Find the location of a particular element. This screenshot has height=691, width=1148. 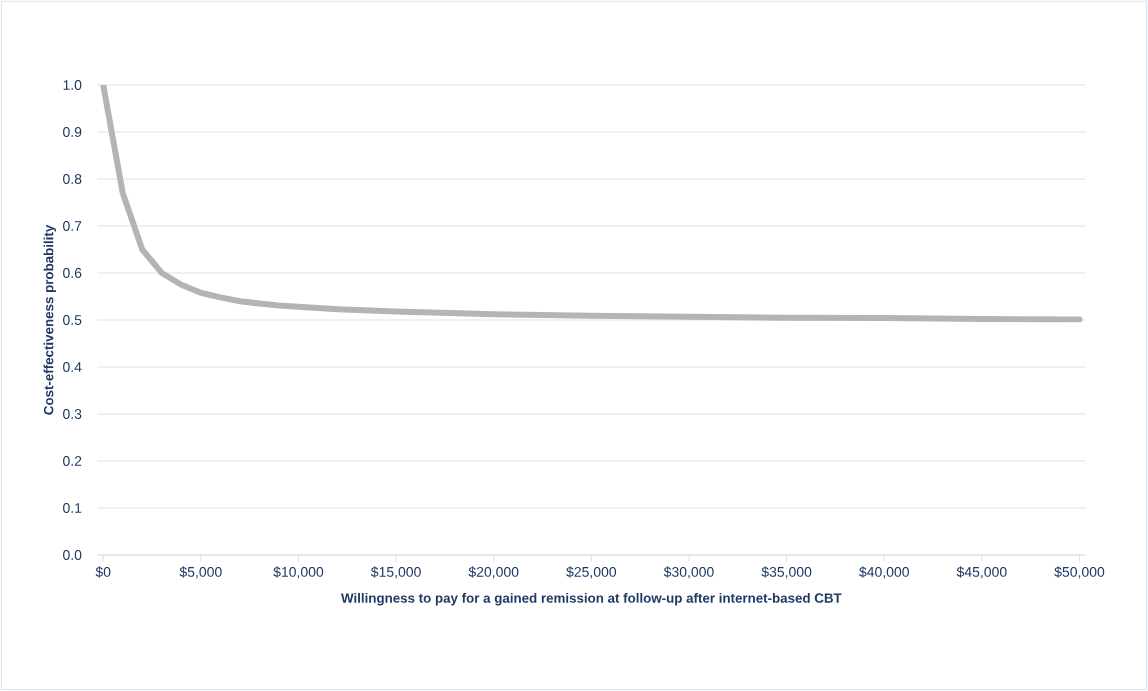

y-tick-label: 0.9 is located at coordinates (72, 132).